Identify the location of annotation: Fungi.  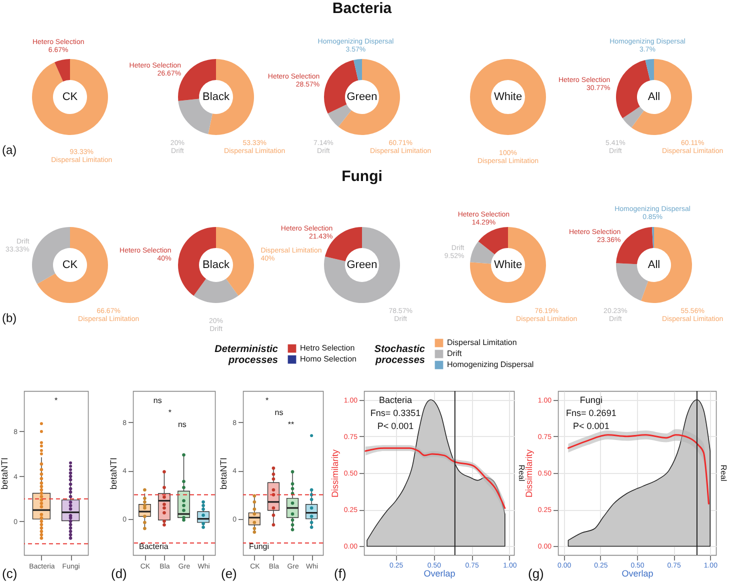
(591, 400).